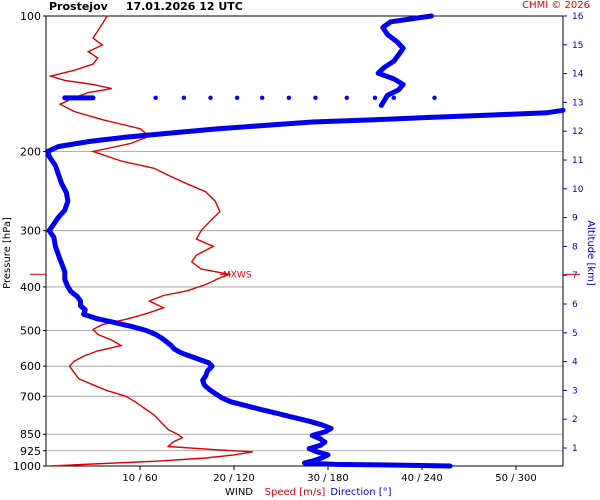  I want to click on wind-tick-label-3: 40 / 240, so click(422, 478).